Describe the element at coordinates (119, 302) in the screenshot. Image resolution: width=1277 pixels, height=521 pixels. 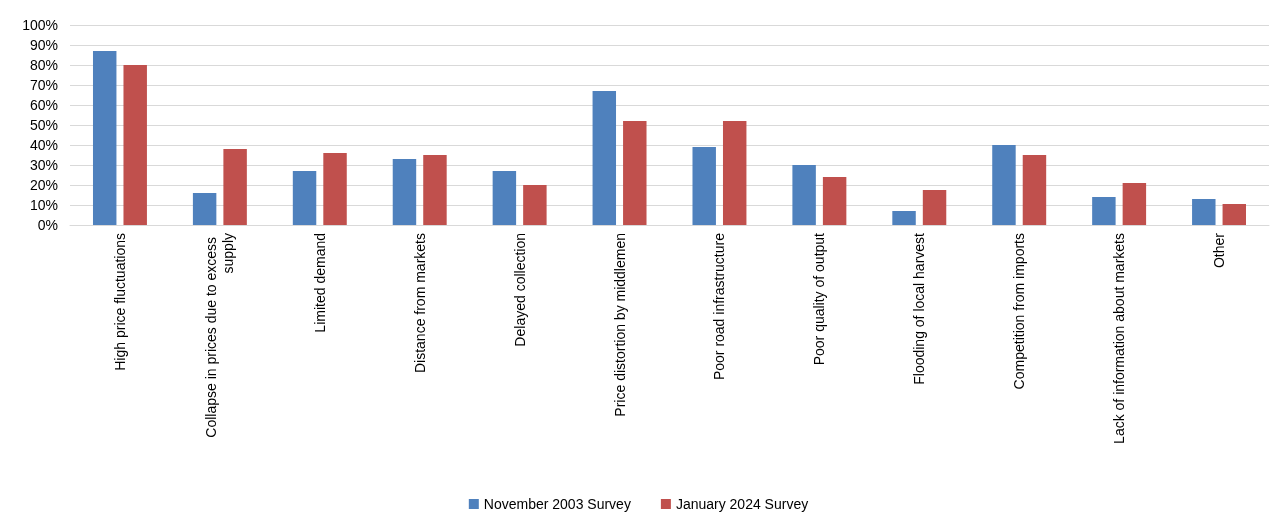
I see `x-tick-label: High price fluctuations` at that location.